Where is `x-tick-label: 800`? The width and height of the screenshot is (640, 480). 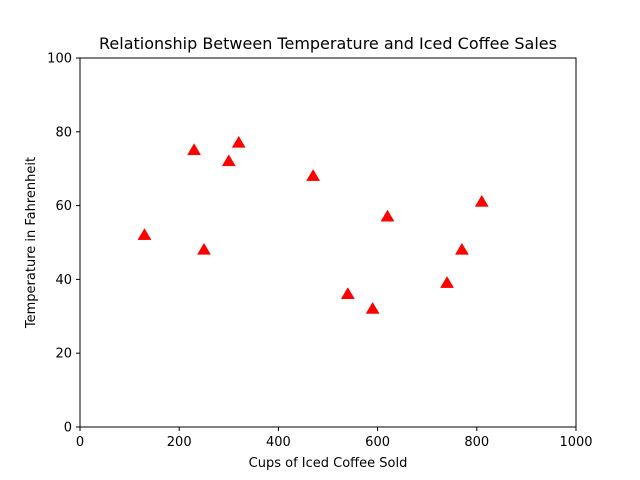
x-tick-label: 800 is located at coordinates (476, 442).